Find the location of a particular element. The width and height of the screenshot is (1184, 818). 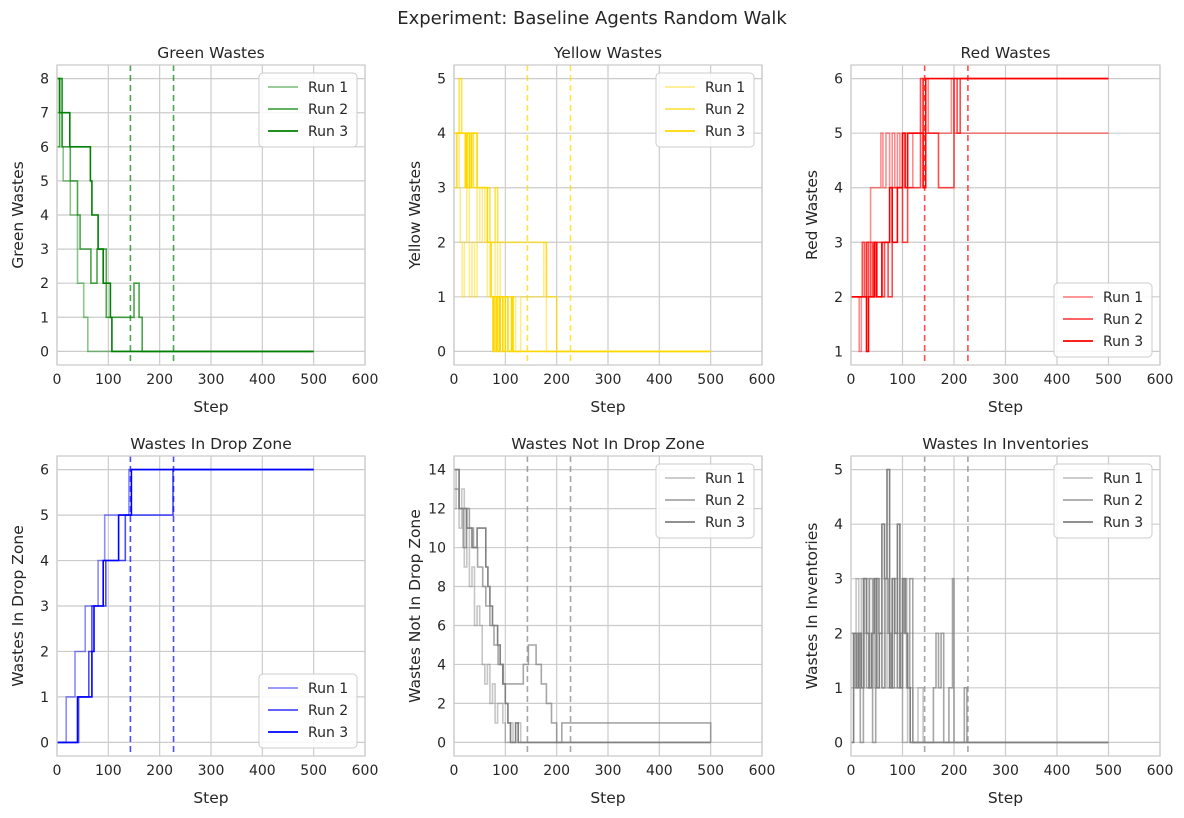

y-axis-label: Yellow Wastes is located at coordinates (415, 215).